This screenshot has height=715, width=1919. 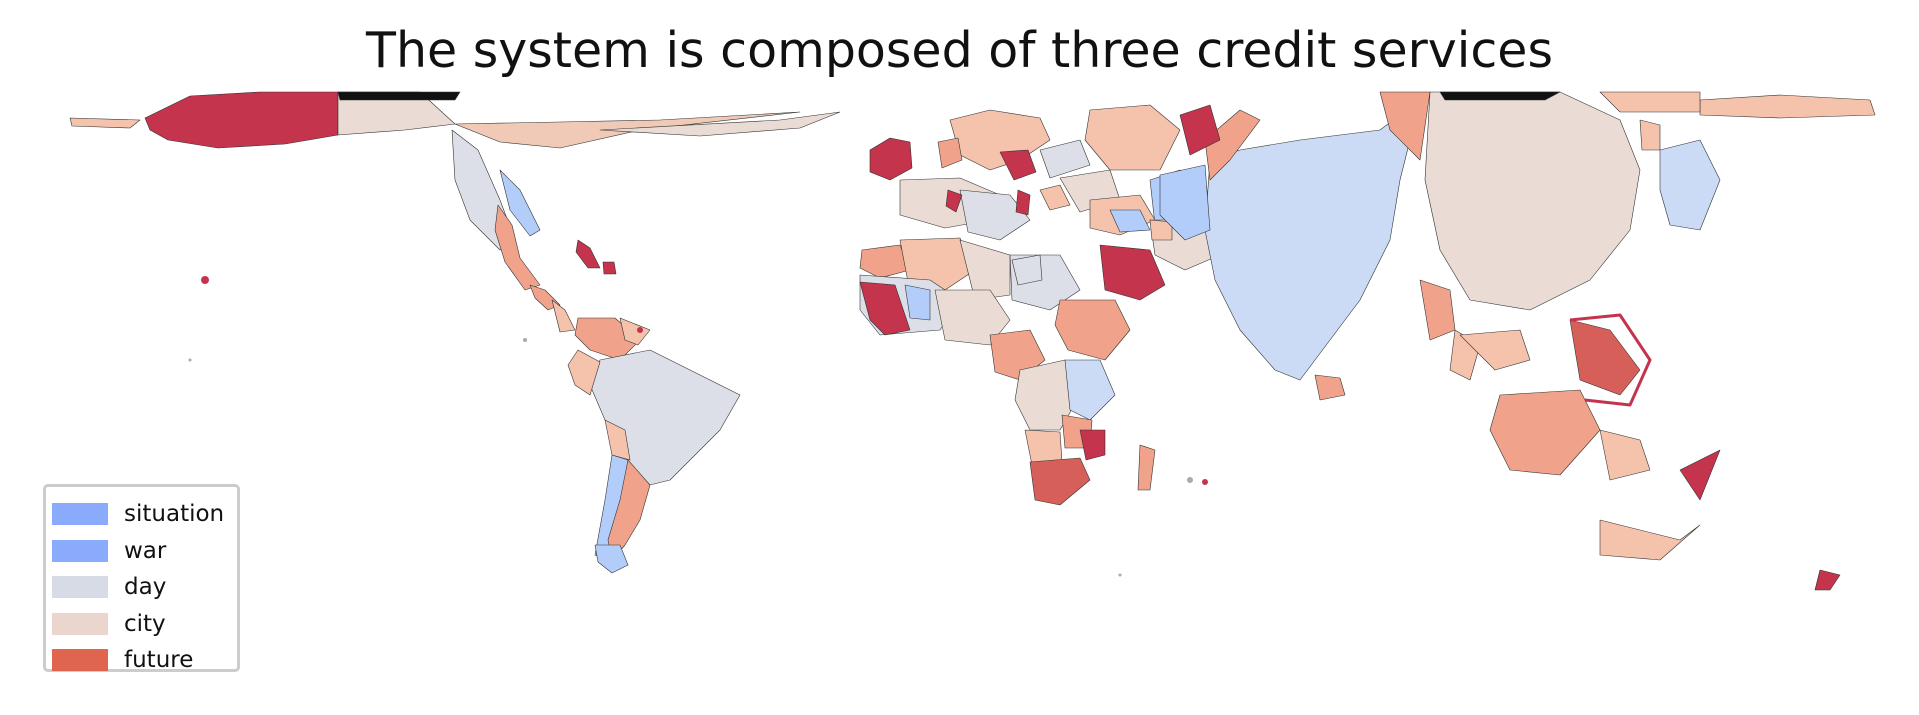 What do you see at coordinates (1787, 106) in the screenshot?
I see `region-russia-east` at bounding box center [1787, 106].